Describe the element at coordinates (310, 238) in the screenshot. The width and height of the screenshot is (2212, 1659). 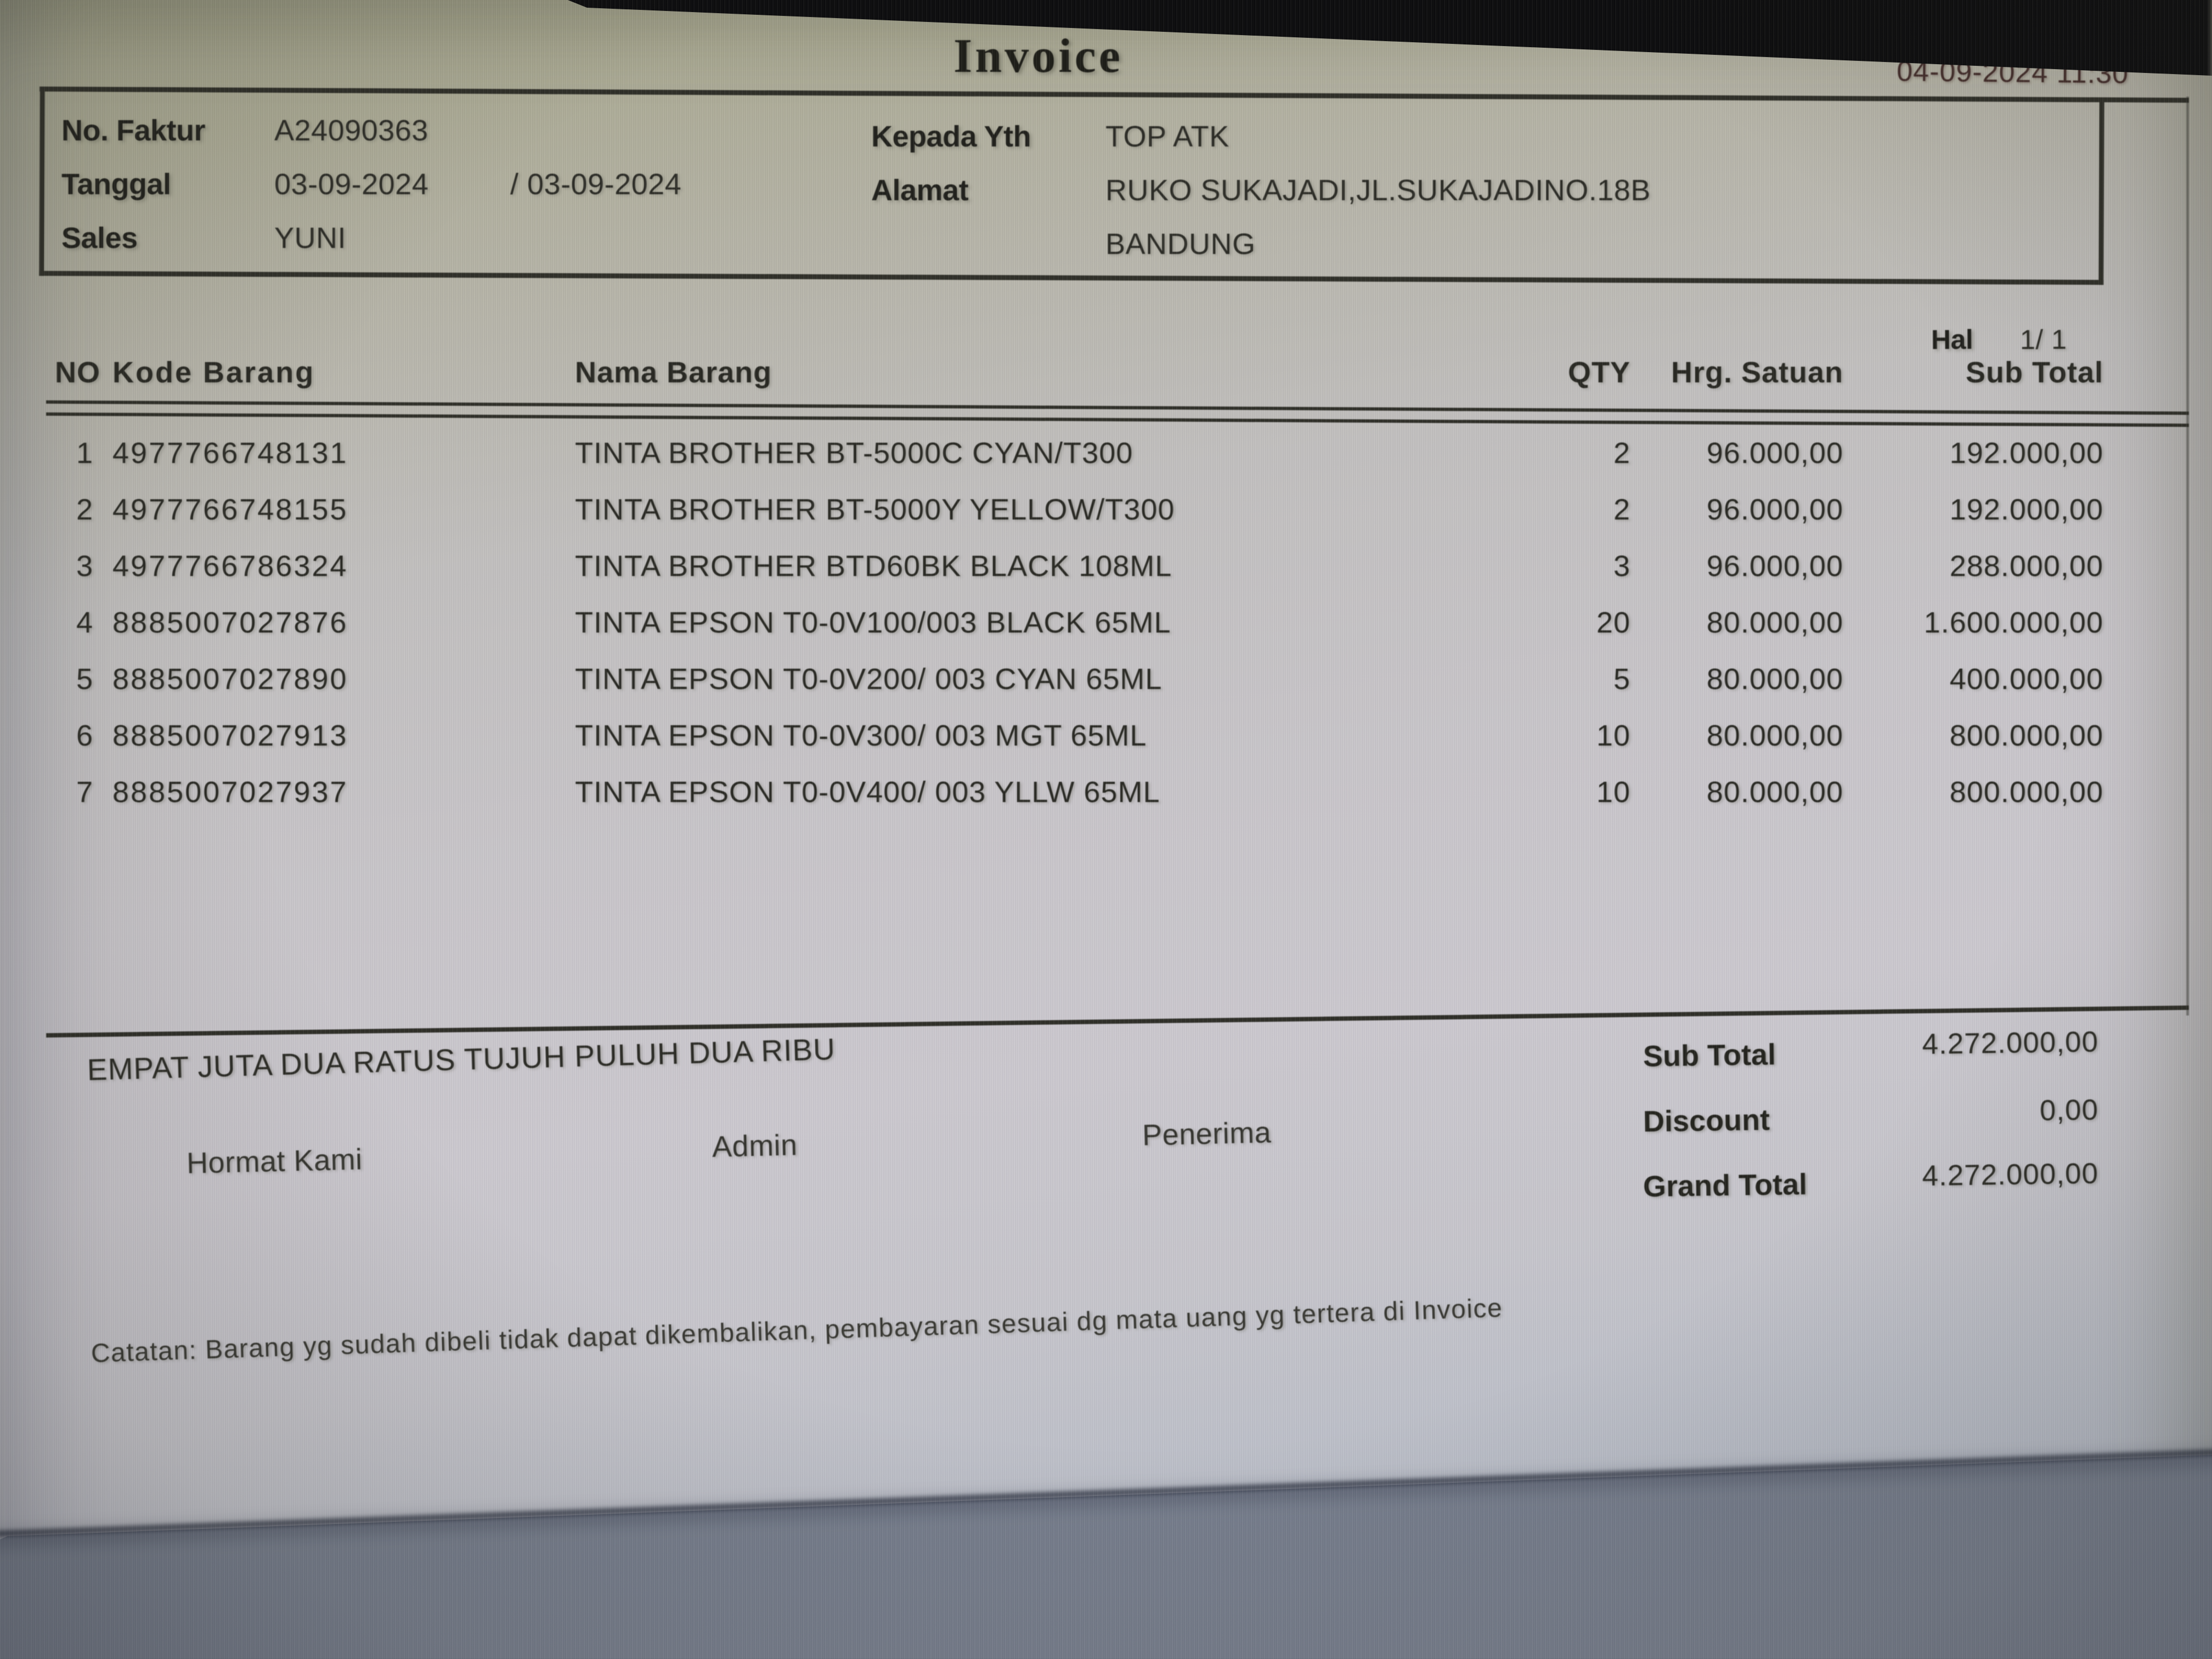
I see `sales-value: YUNI` at that location.